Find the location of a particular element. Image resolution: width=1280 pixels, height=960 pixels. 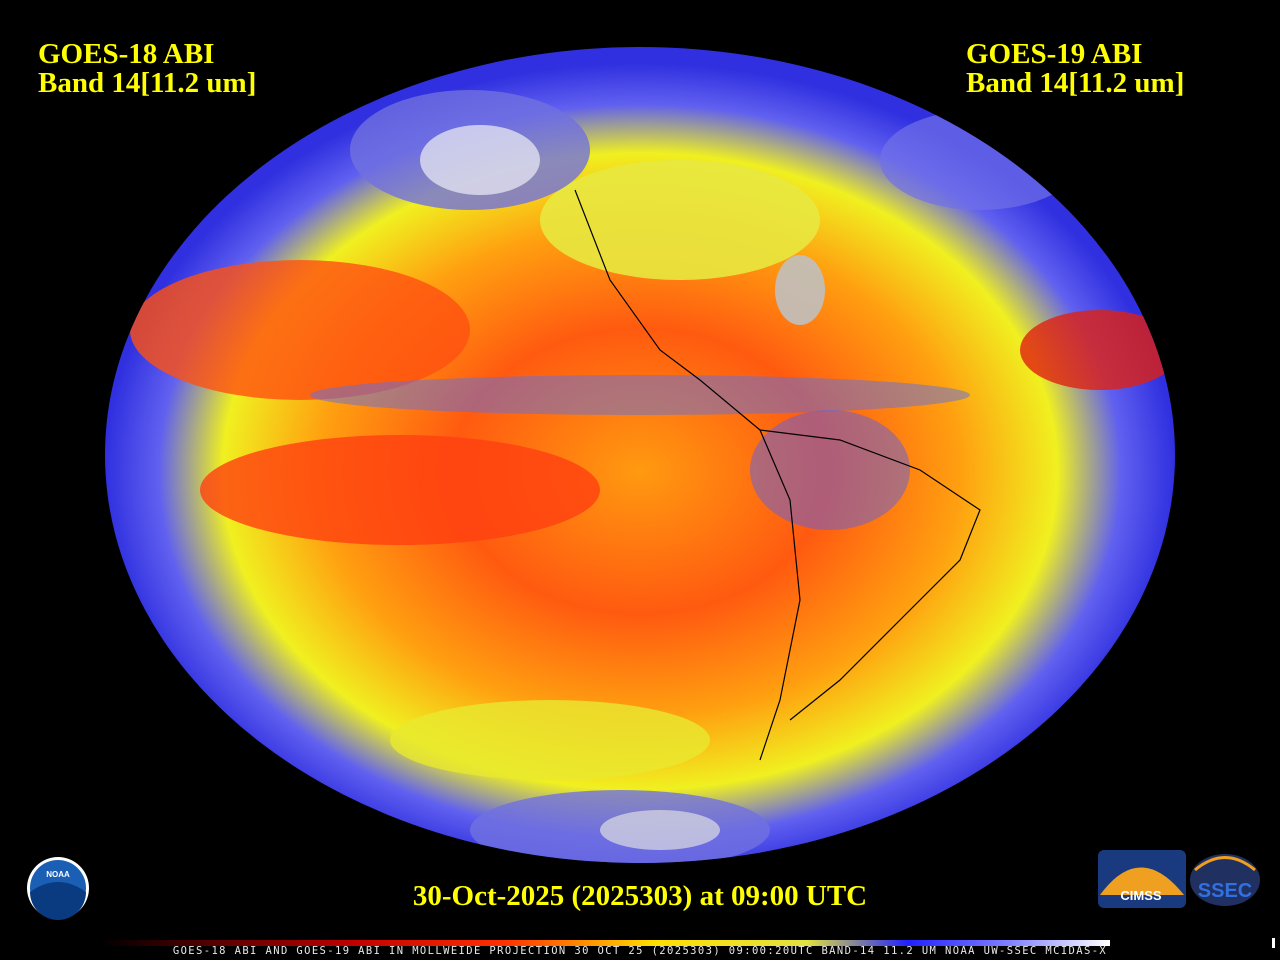

right-label: GOES-19 ABI Band 14[11.2 um] is located at coordinates (1075, 69).